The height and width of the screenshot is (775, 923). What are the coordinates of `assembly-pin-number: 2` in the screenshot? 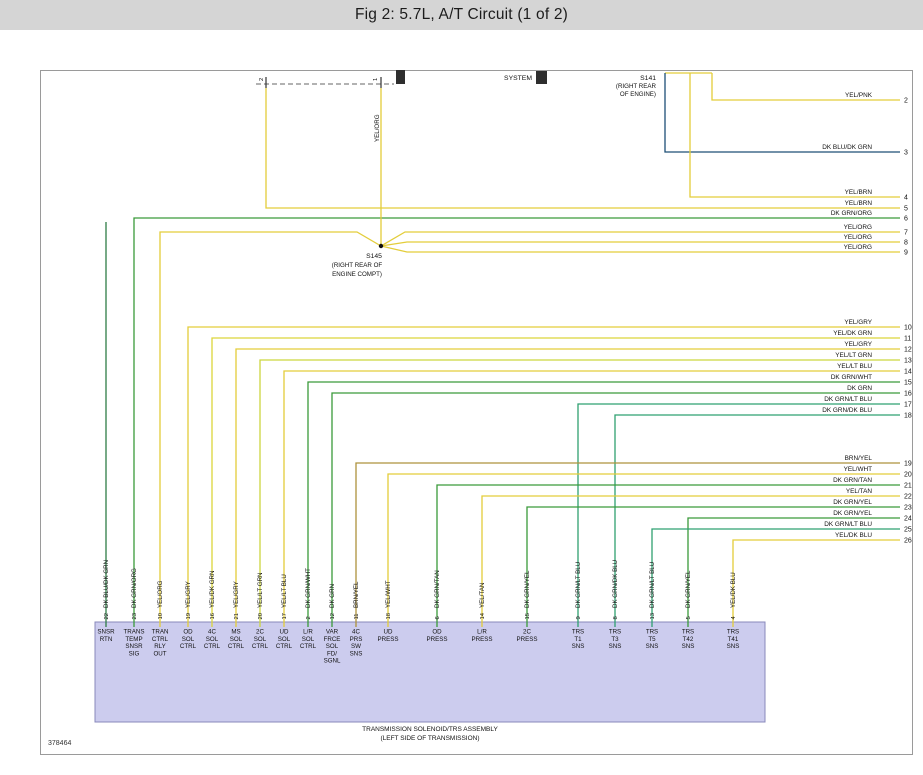 It's located at (309, 617).